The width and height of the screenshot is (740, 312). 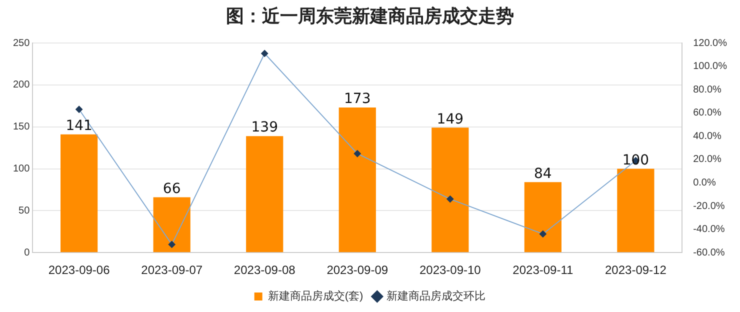 What do you see at coordinates (316, 296) in the screenshot?
I see `legend-label: 新建商品房成交(套)` at bounding box center [316, 296].